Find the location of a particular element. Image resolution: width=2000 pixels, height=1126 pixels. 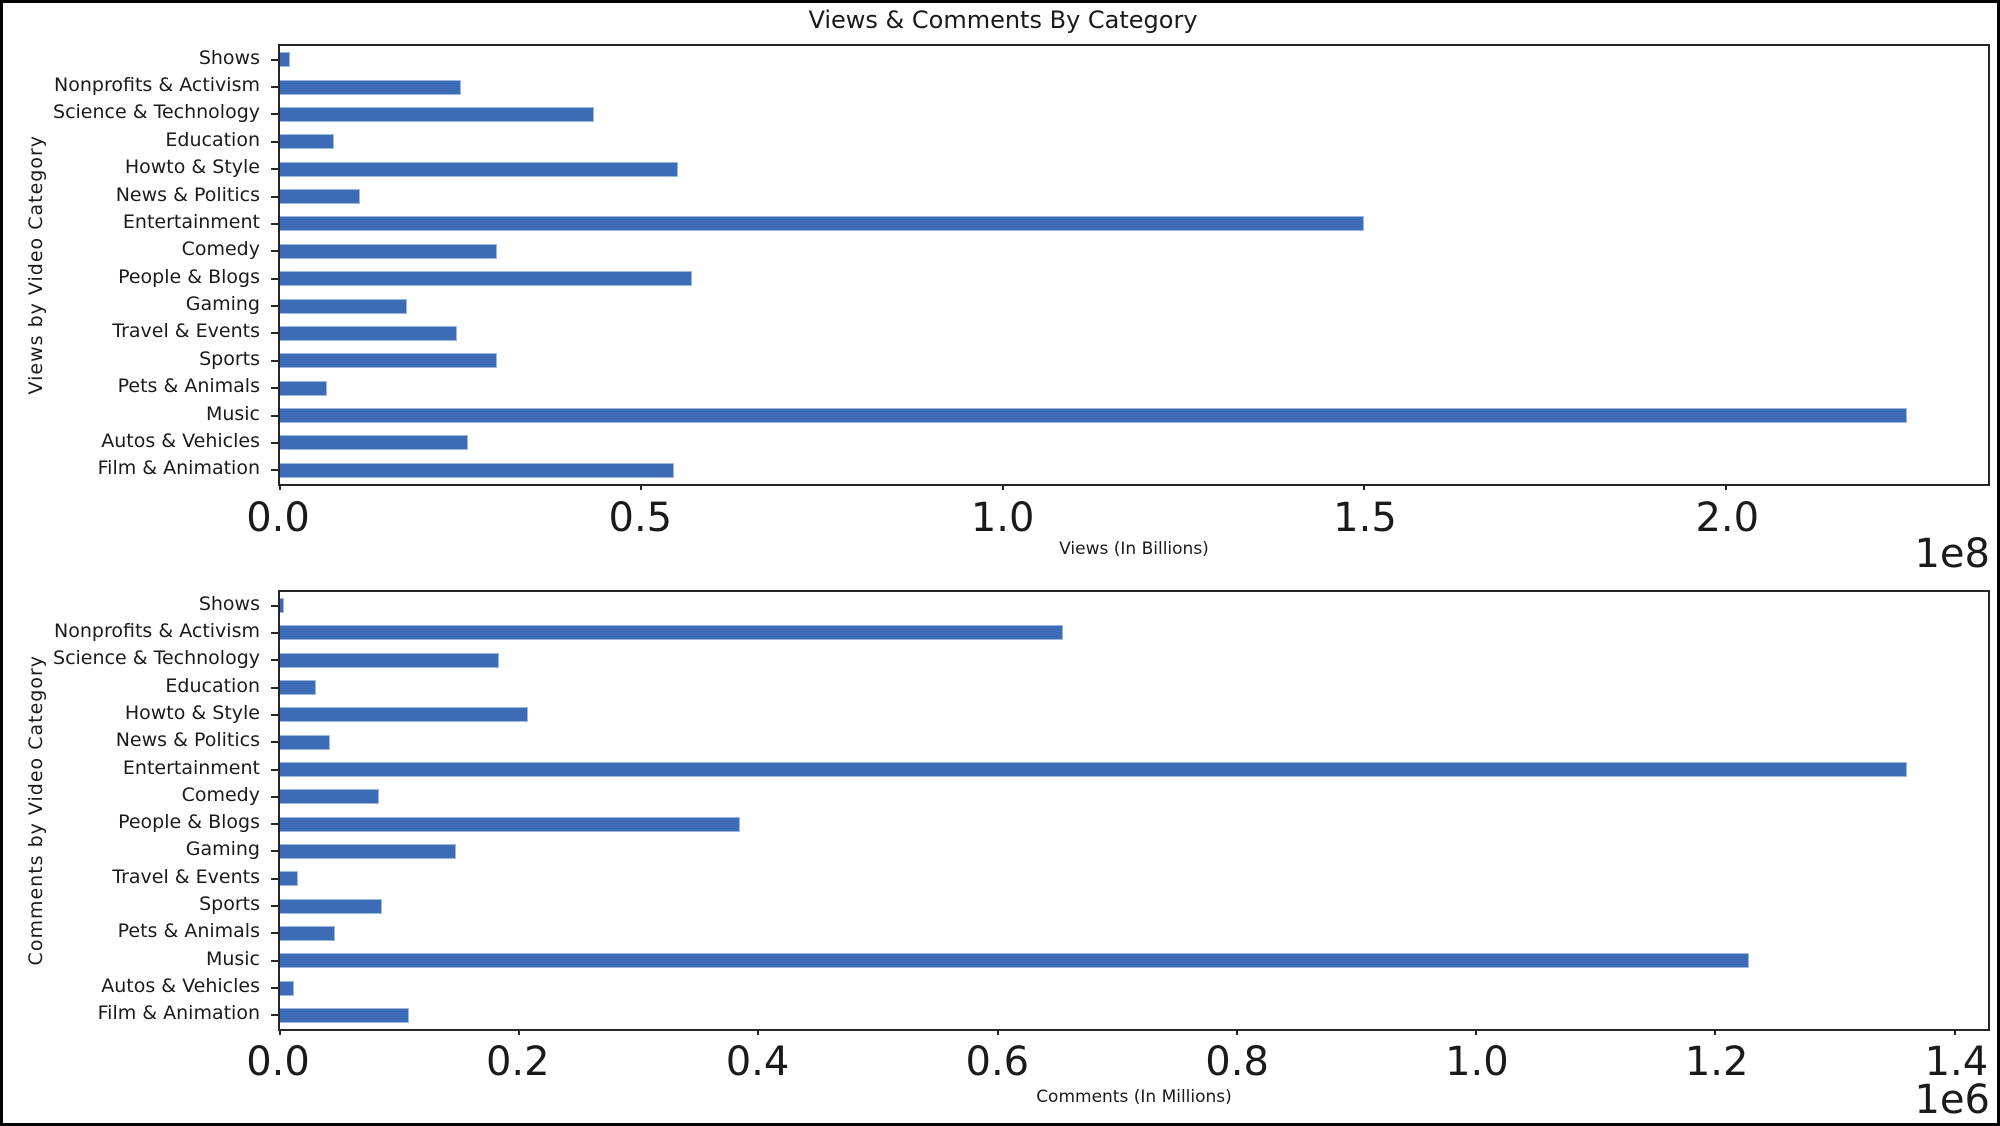

x-tick-label-1.4: 1.4 is located at coordinates (1956, 1062).